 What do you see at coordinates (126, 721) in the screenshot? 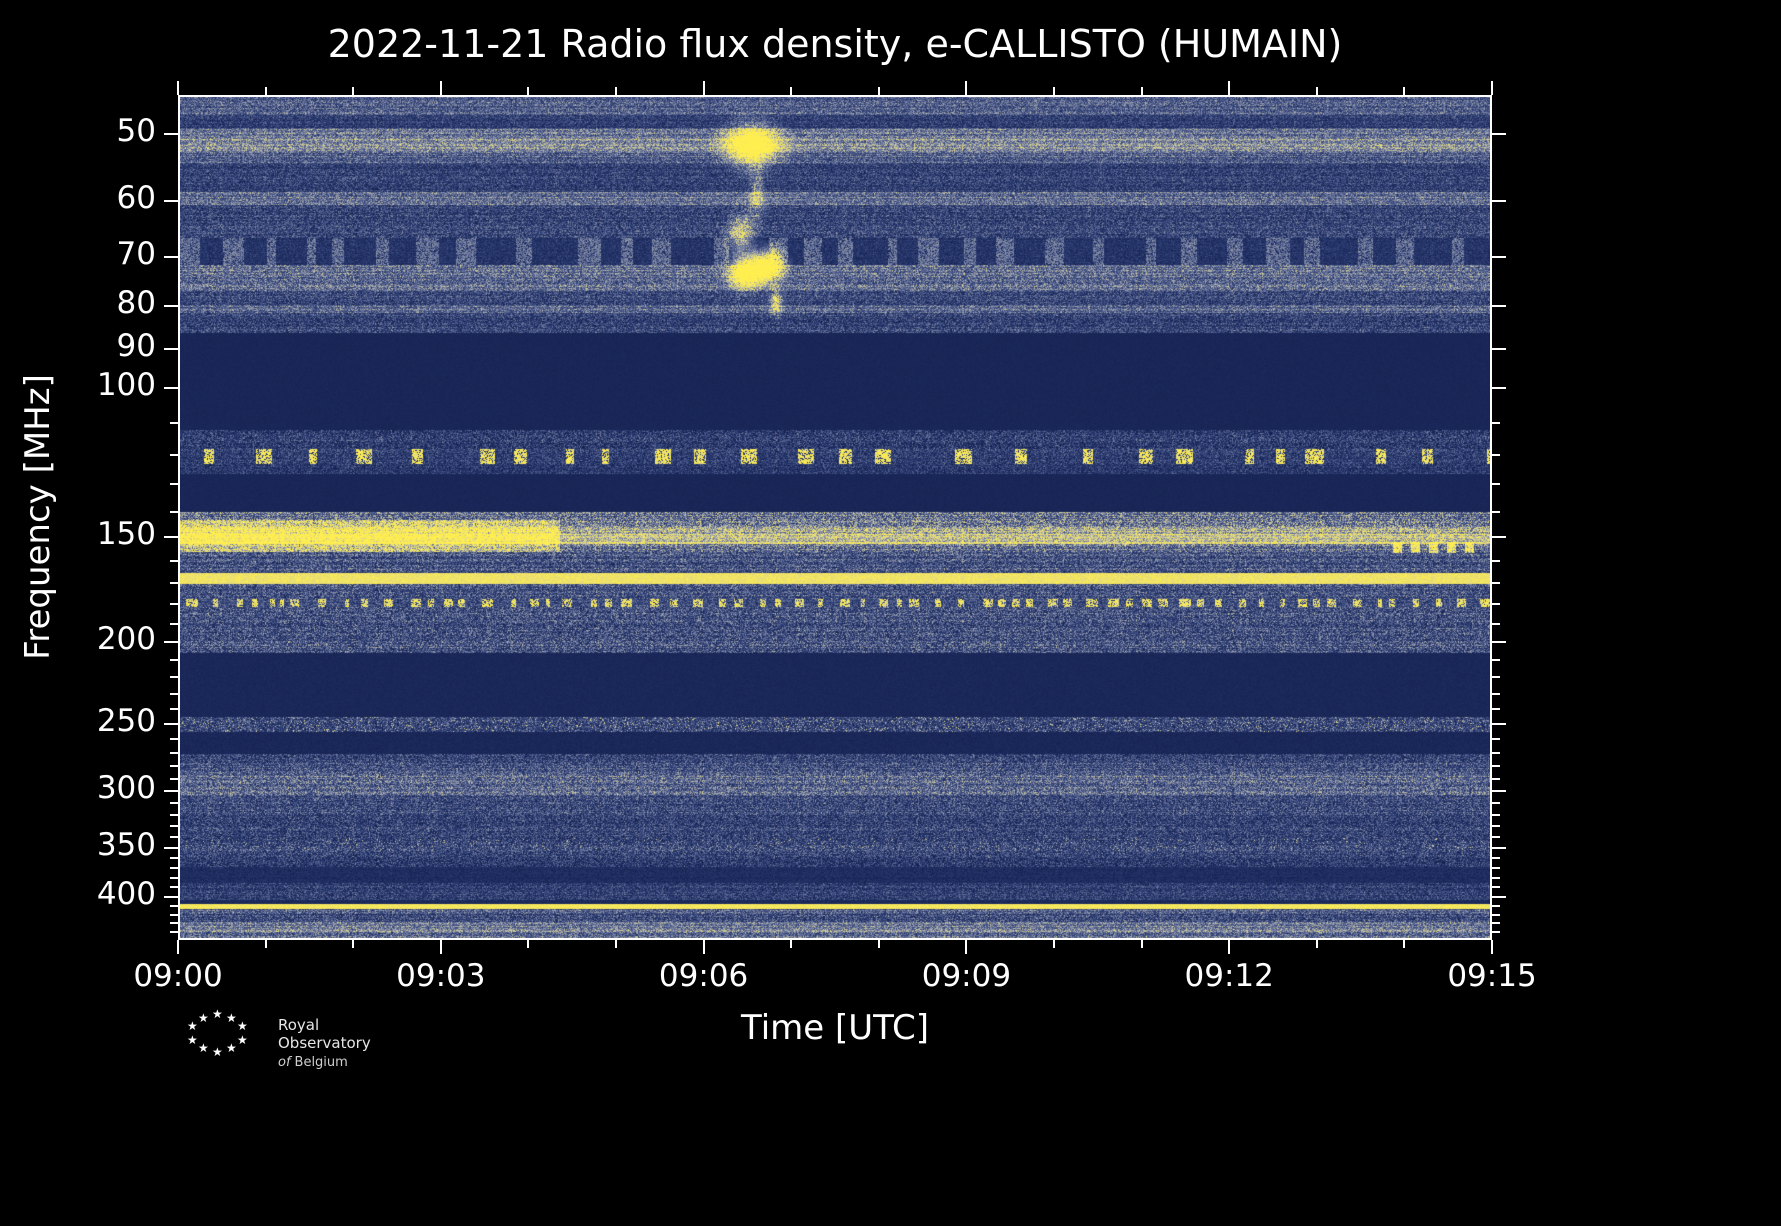
I see `y-tick-label: 250` at bounding box center [126, 721].